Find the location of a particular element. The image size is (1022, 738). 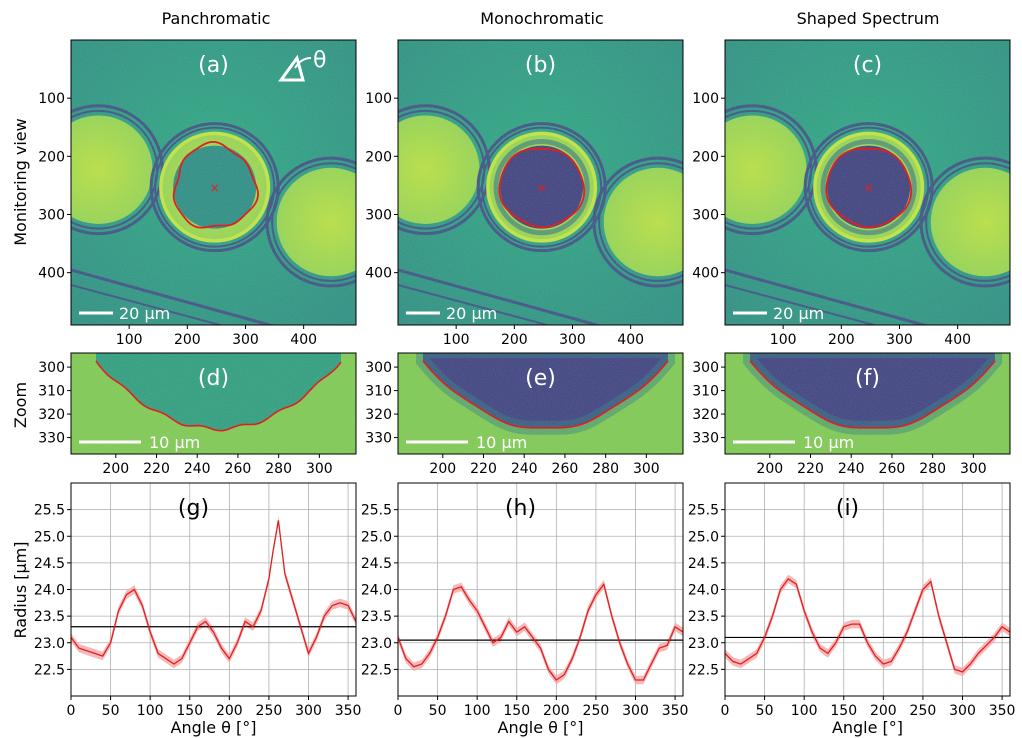

panel-label: (h) is located at coordinates (520, 508).